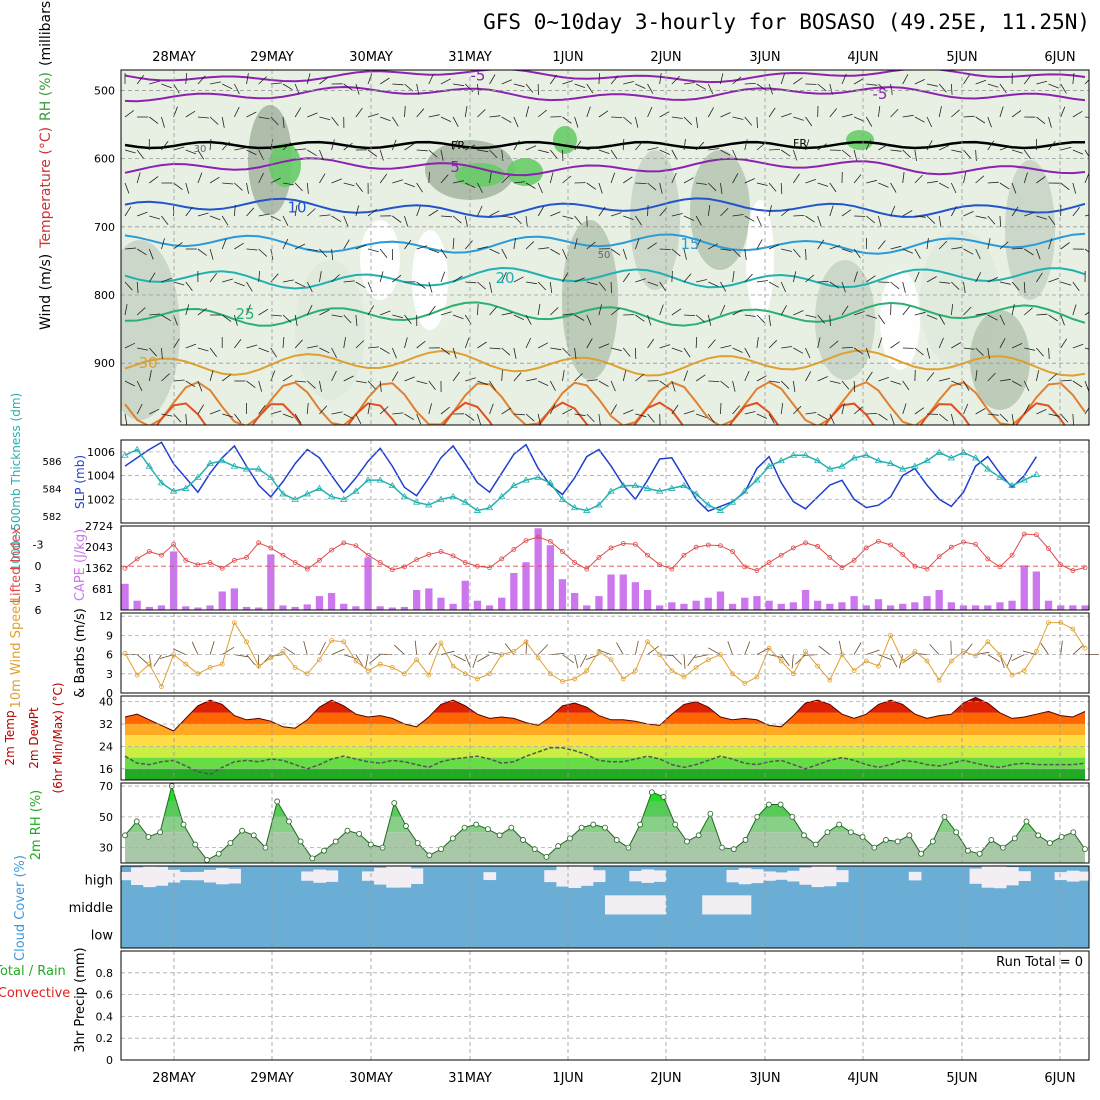 This screenshot has height=1100, width=1100. Describe the element at coordinates (150, 330) in the screenshot. I see `rh-region` at that location.